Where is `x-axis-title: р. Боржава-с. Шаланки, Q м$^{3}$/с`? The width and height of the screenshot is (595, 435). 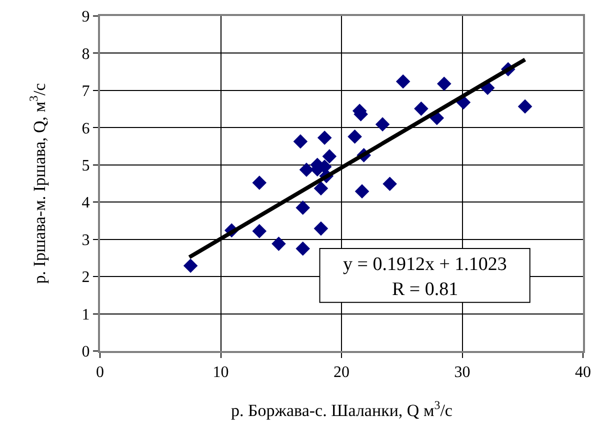
x-axis-title: р. Боржава-с. Шаланки, Q м$^{3}$/с is located at coordinates (342, 409).